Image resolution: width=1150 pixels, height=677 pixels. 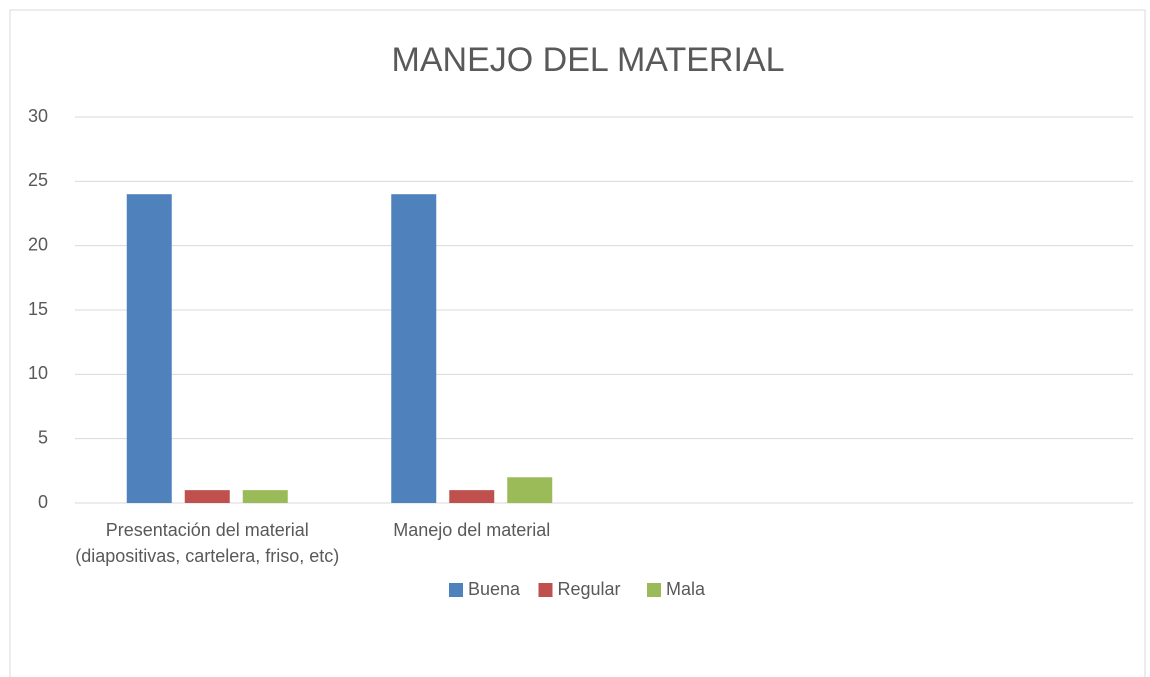 What do you see at coordinates (38, 180) in the screenshot?
I see `y-tick-label: 25` at bounding box center [38, 180].